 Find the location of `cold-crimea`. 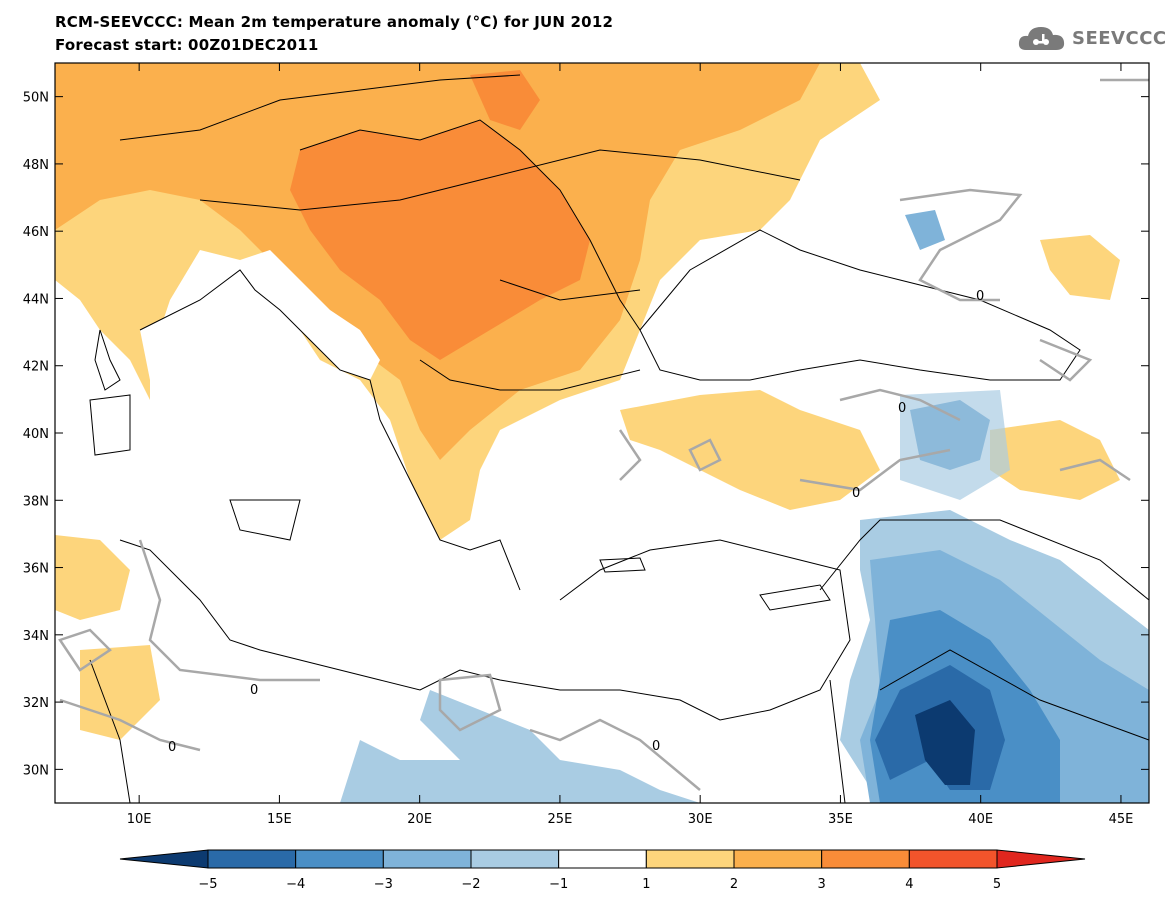

cold-crimea is located at coordinates (925, 230).